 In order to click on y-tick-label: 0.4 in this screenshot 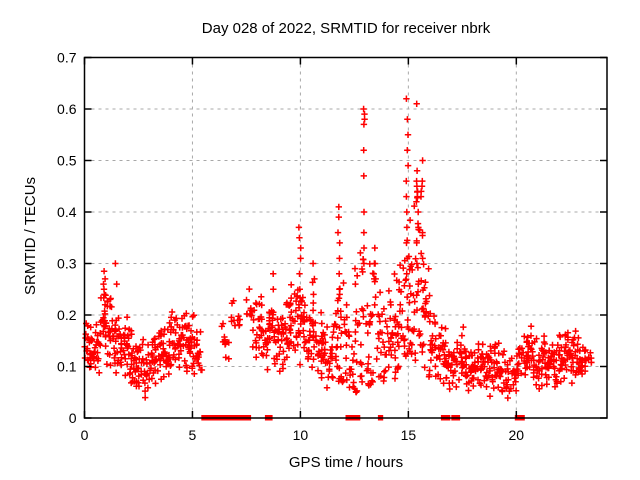, I will do `click(67, 212)`.